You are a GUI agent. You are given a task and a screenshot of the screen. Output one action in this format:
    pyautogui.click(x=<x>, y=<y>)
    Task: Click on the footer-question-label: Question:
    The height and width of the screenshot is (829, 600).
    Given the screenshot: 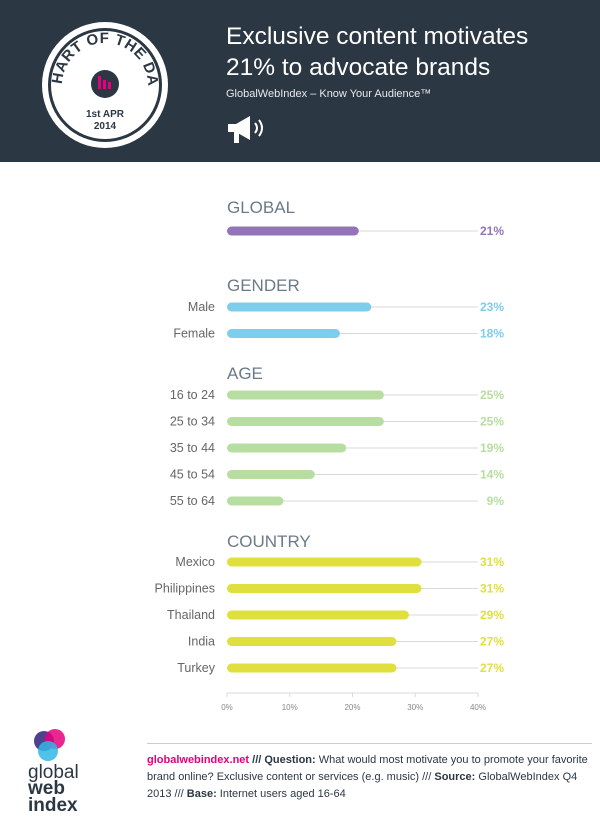 What is the action you would take?
    pyautogui.click(x=290, y=760)
    